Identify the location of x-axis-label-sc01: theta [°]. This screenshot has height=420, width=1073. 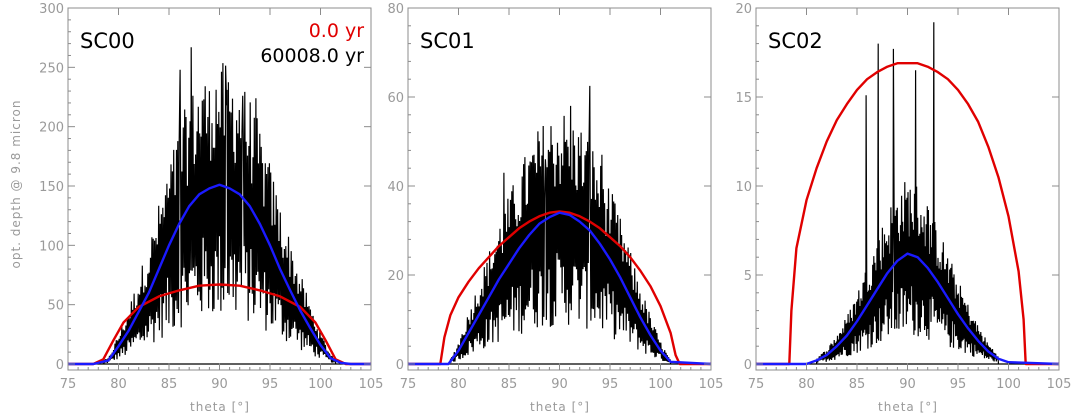
(560, 407).